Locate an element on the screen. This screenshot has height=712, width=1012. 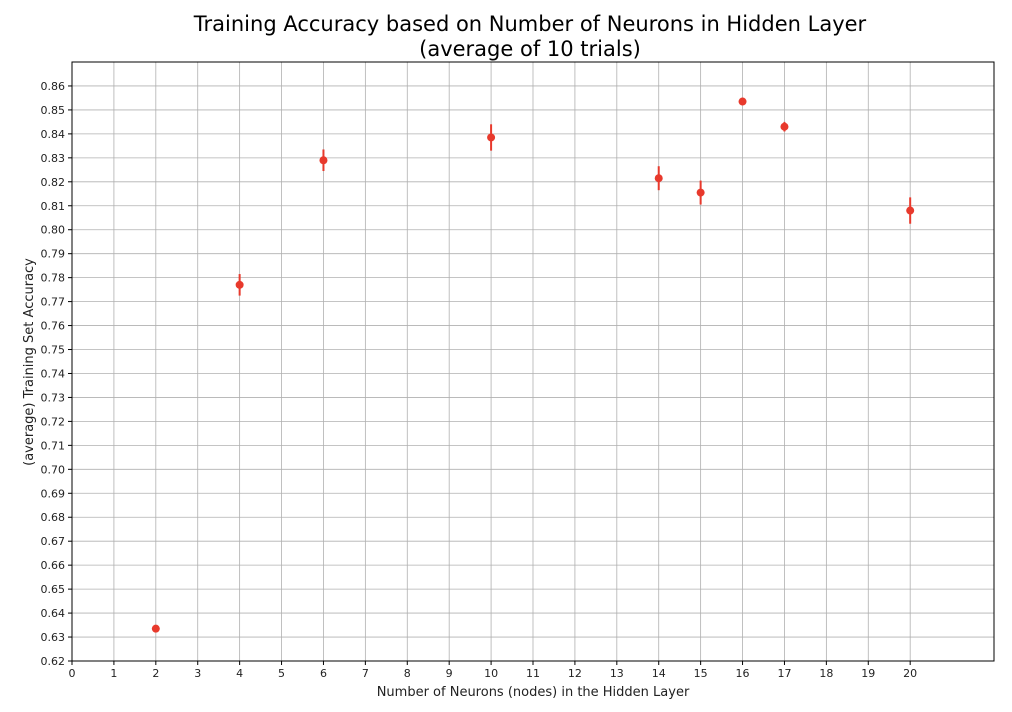
x-tick-label: 15 is located at coordinates (701, 673).